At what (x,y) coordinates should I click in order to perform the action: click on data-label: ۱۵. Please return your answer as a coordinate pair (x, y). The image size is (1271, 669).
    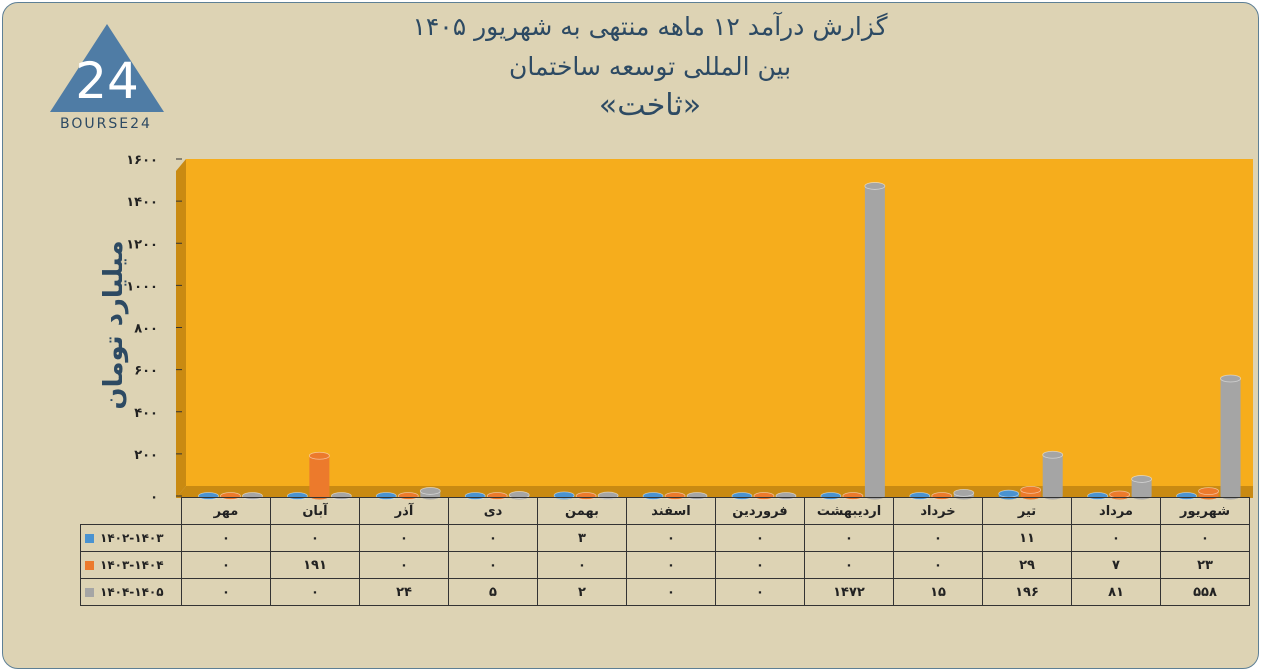
    Looking at the image, I should click on (938, 592).